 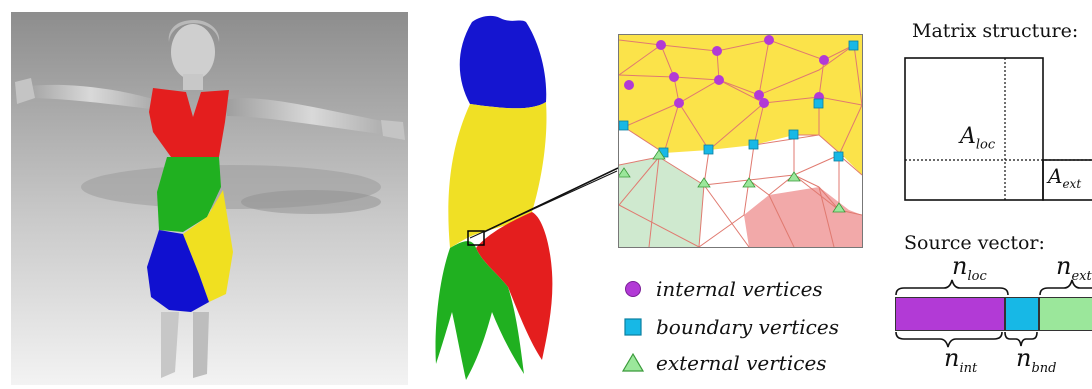 What do you see at coordinates (1022, 314) in the screenshot?
I see `vector-boundary-segment` at bounding box center [1022, 314].